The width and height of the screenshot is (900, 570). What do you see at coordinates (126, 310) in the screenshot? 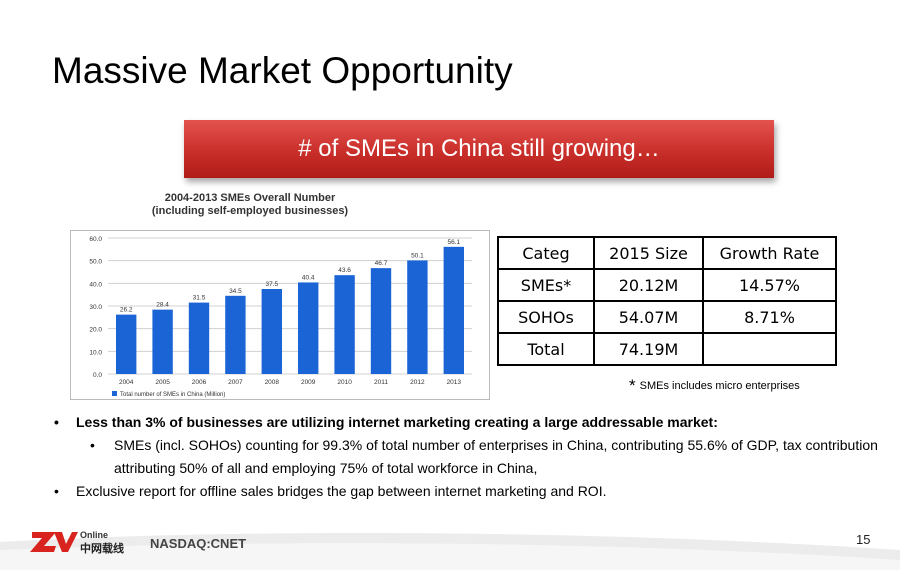
I see `data-label: 26.2` at bounding box center [126, 310].